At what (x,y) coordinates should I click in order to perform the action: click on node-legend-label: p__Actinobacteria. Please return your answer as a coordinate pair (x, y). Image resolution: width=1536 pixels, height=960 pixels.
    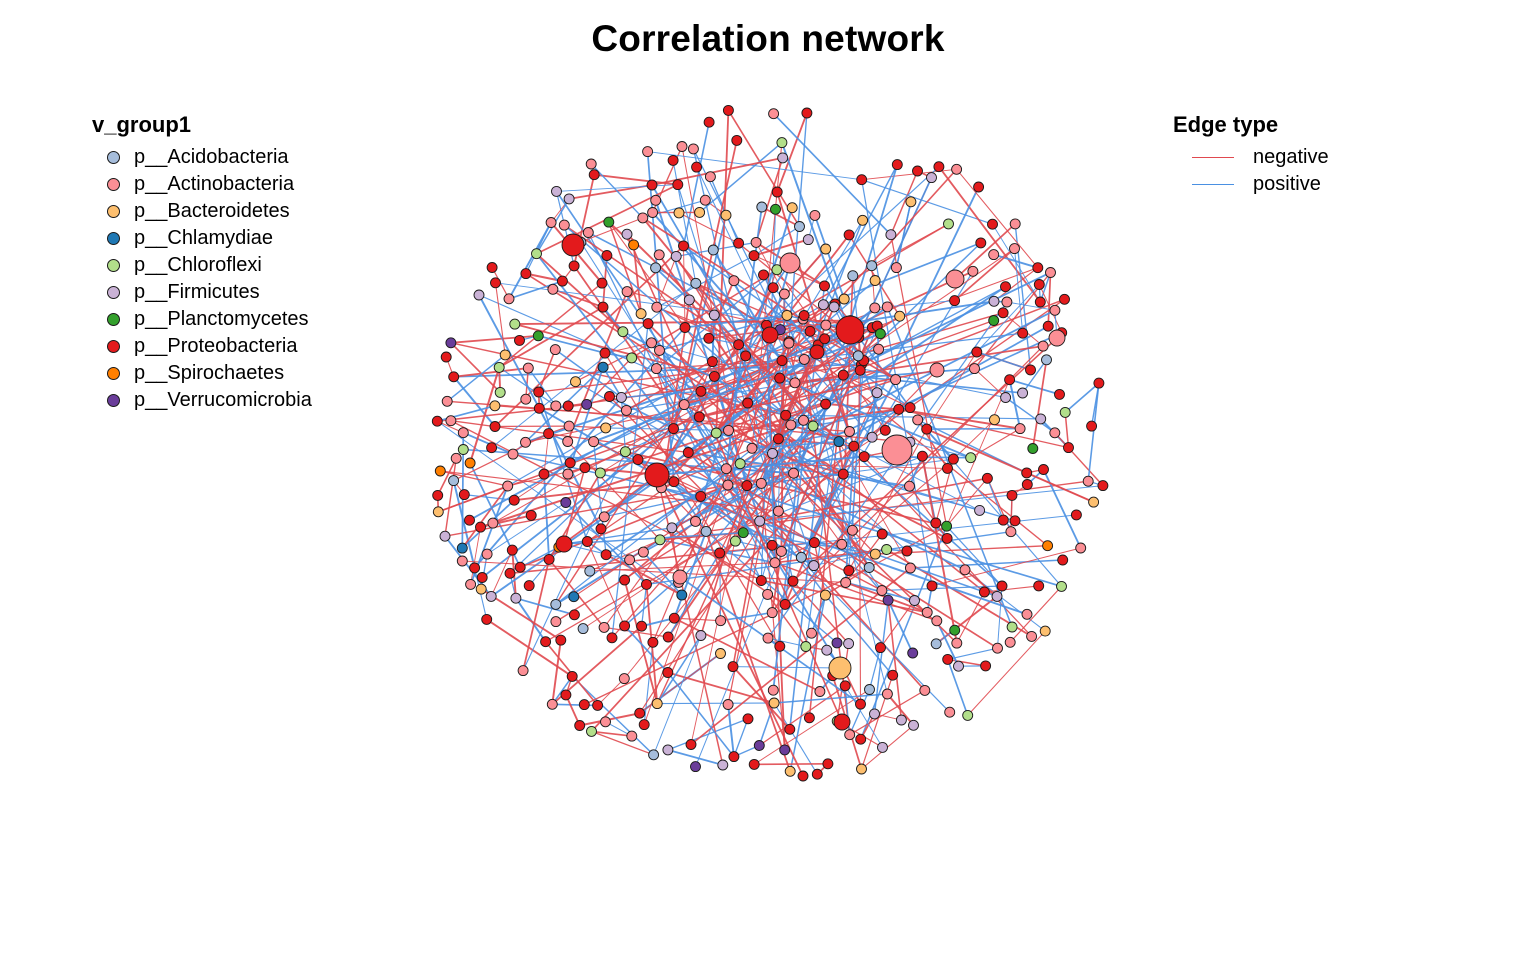
    Looking at the image, I should click on (214, 184).